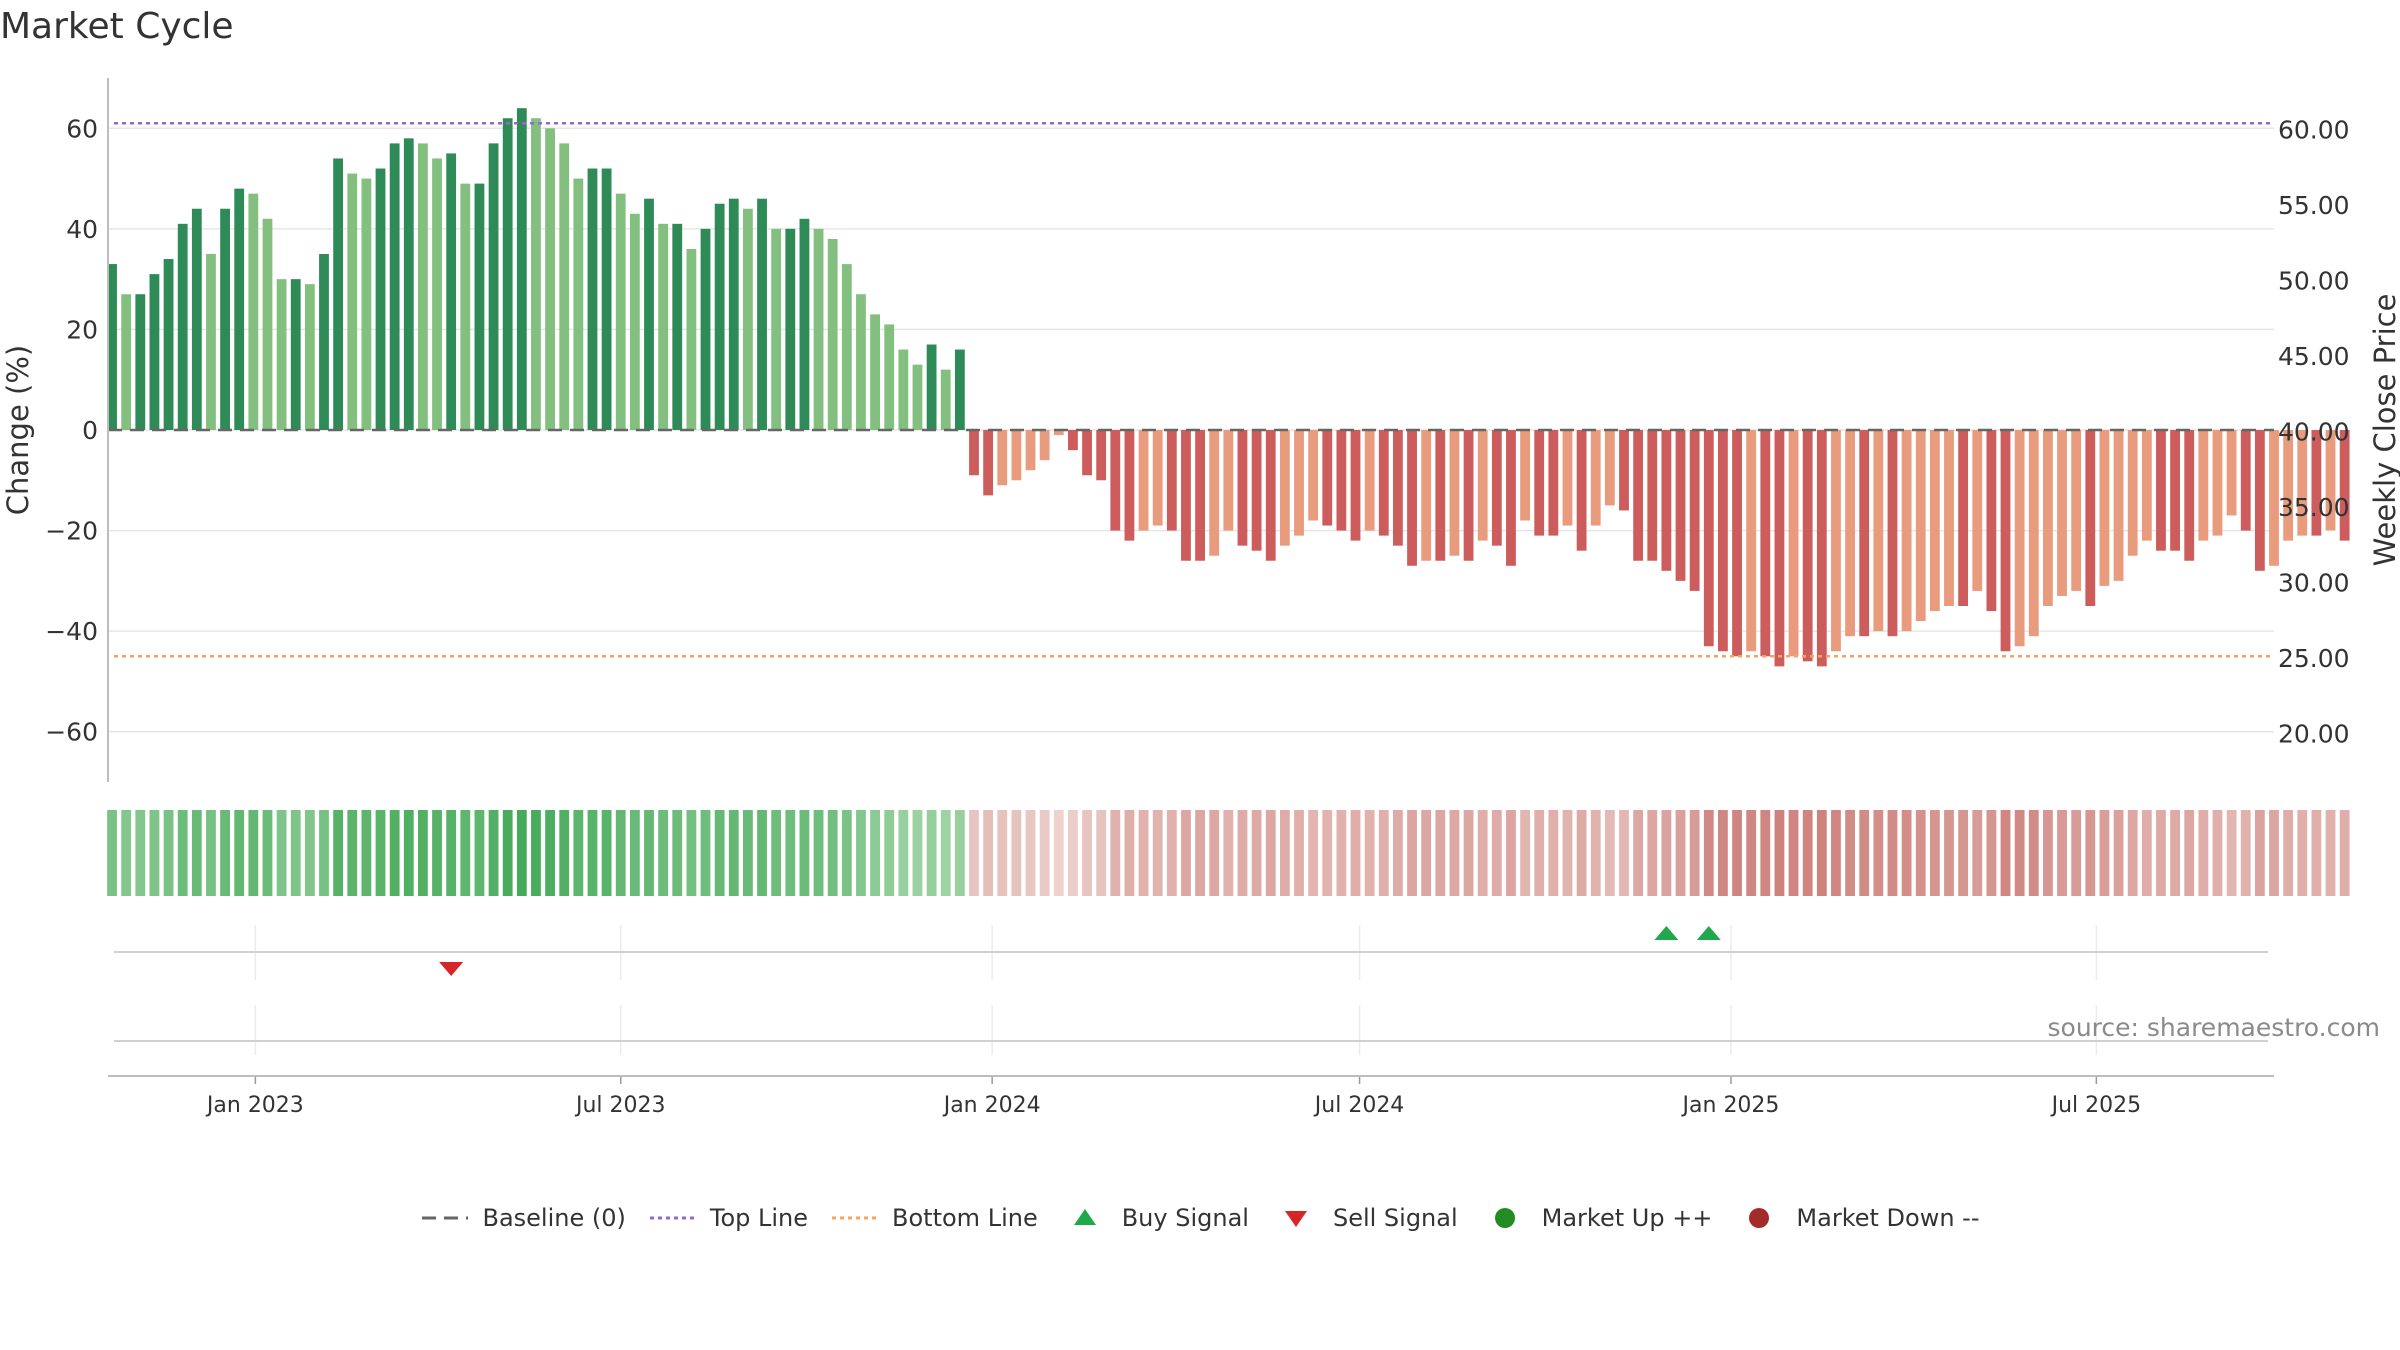  Describe the element at coordinates (728, 1218) in the screenshot. I see `legend-top-line: Top Line` at that location.